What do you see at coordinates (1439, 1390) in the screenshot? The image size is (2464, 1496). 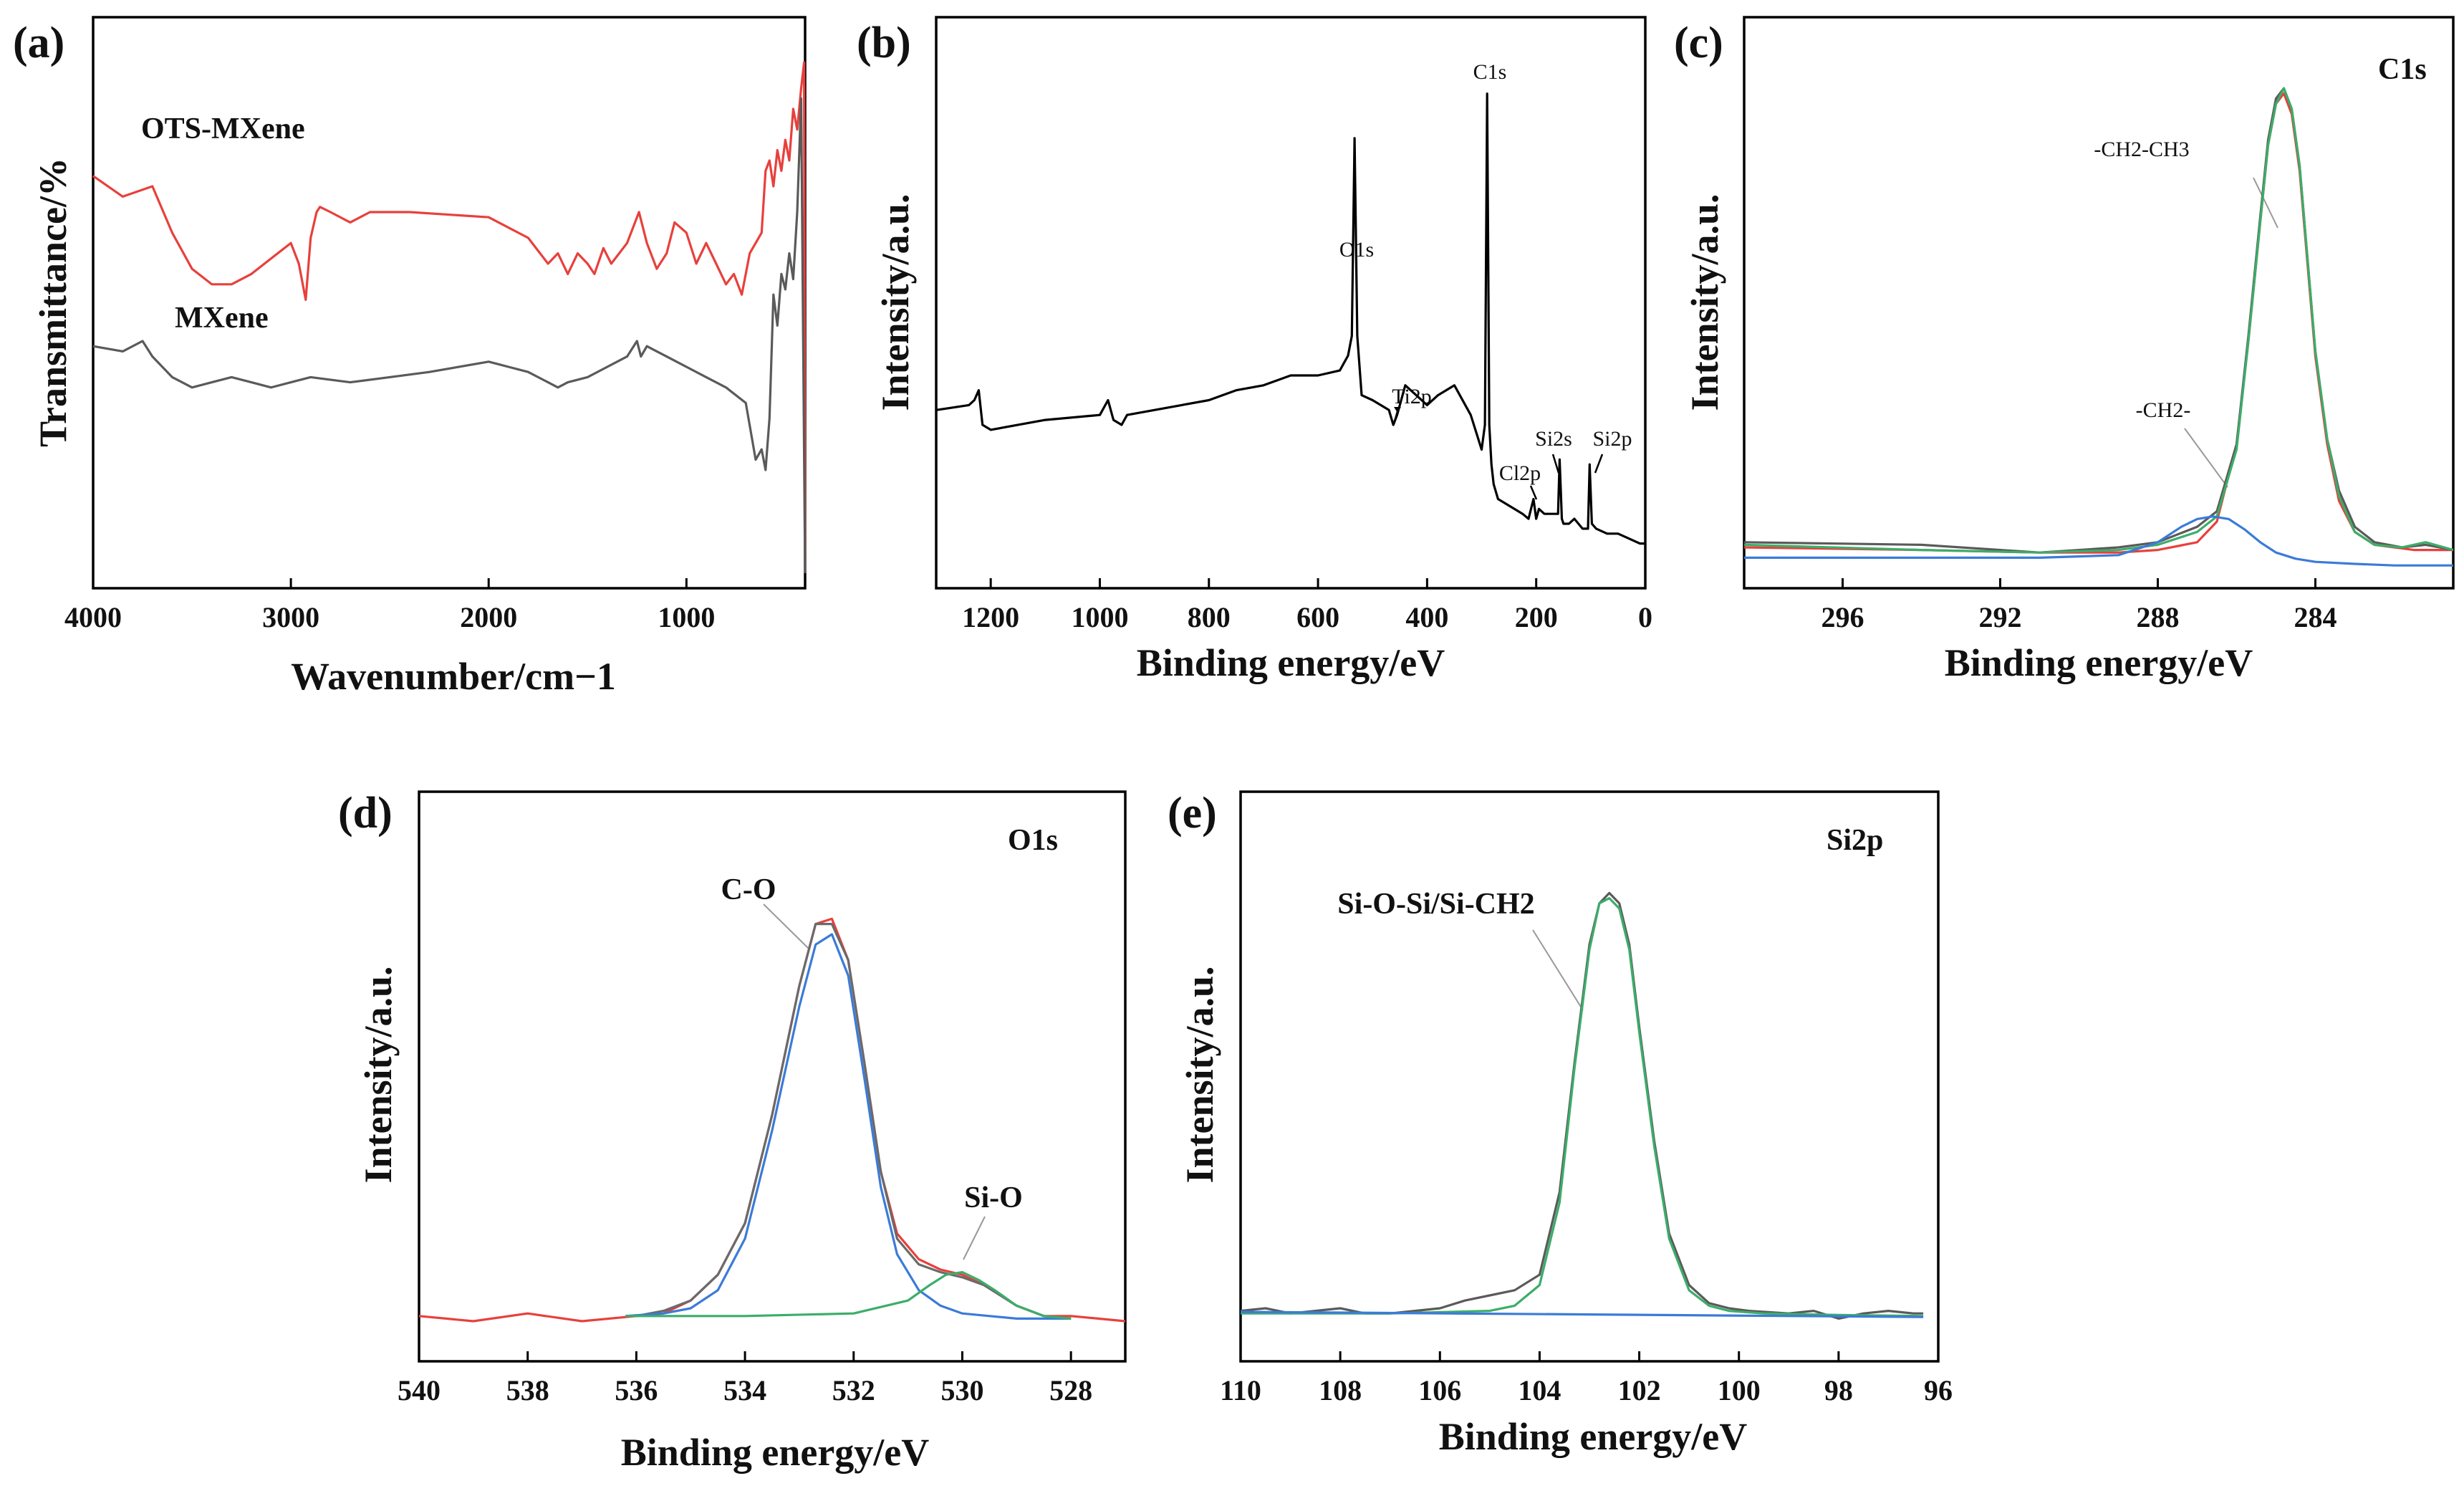 I see `panel-e-xtick-label-106: 106` at bounding box center [1439, 1390].